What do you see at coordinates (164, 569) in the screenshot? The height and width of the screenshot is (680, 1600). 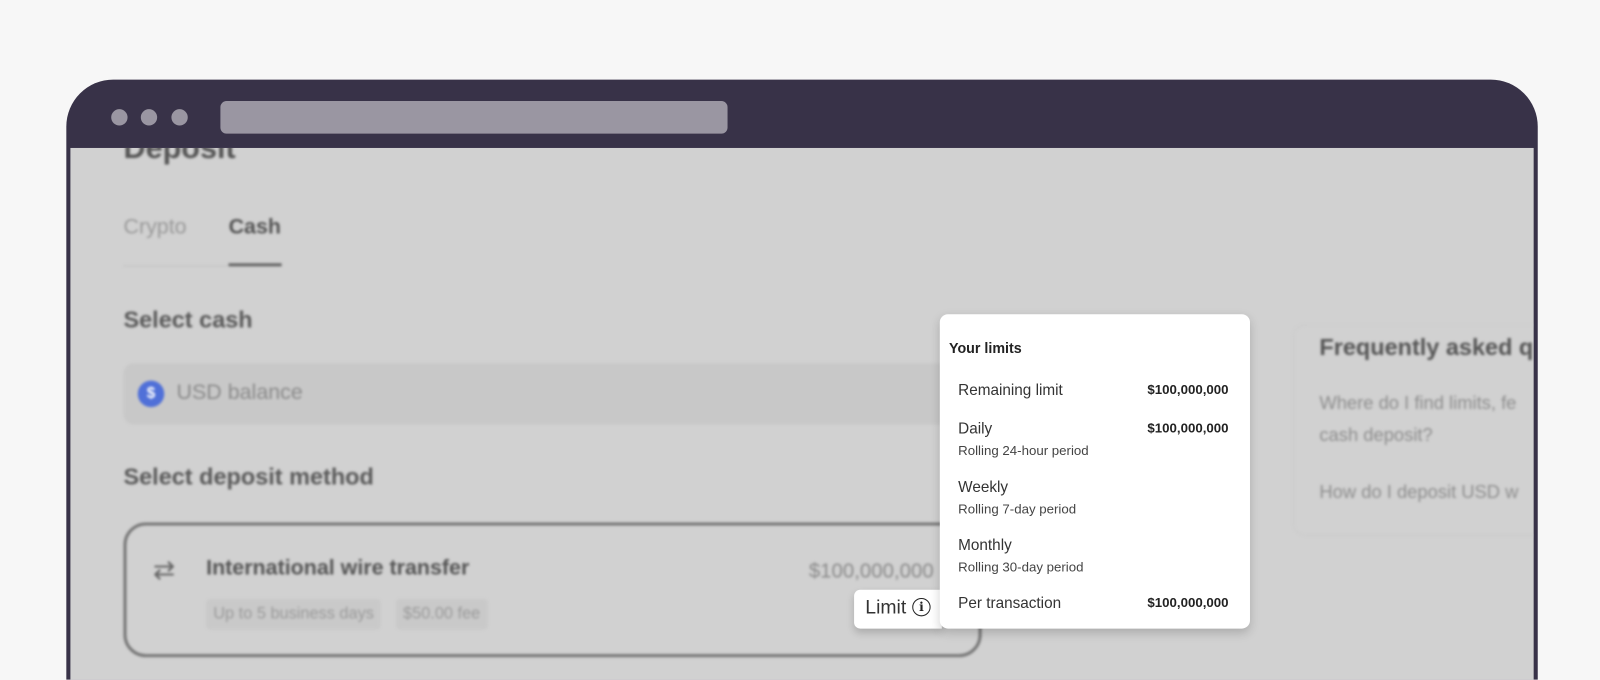 I see `swap-arrows-icon: ⇄` at bounding box center [164, 569].